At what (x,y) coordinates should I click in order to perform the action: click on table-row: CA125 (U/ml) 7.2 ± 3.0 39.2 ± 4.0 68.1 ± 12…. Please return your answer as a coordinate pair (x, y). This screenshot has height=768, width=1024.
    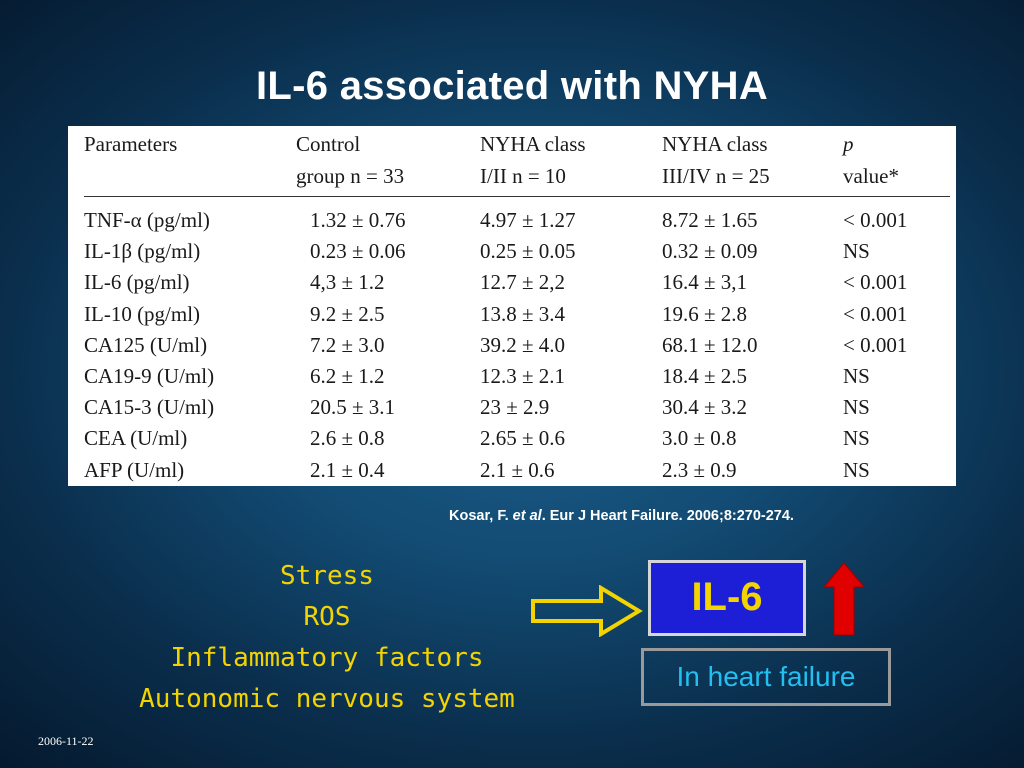
    Looking at the image, I should click on (517, 345).